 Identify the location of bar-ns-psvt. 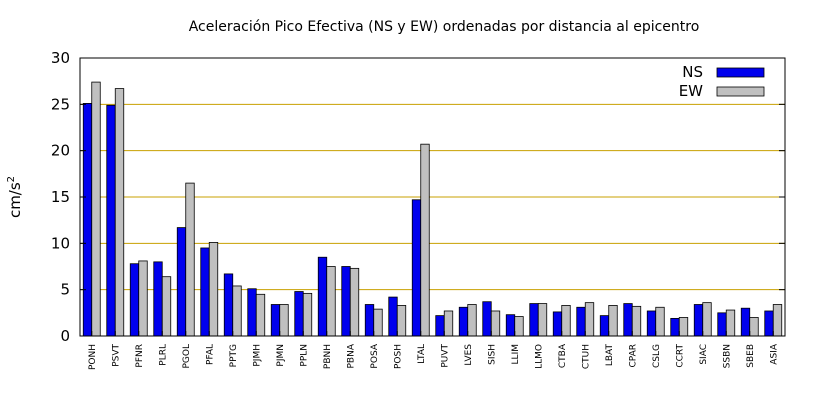
(111, 220).